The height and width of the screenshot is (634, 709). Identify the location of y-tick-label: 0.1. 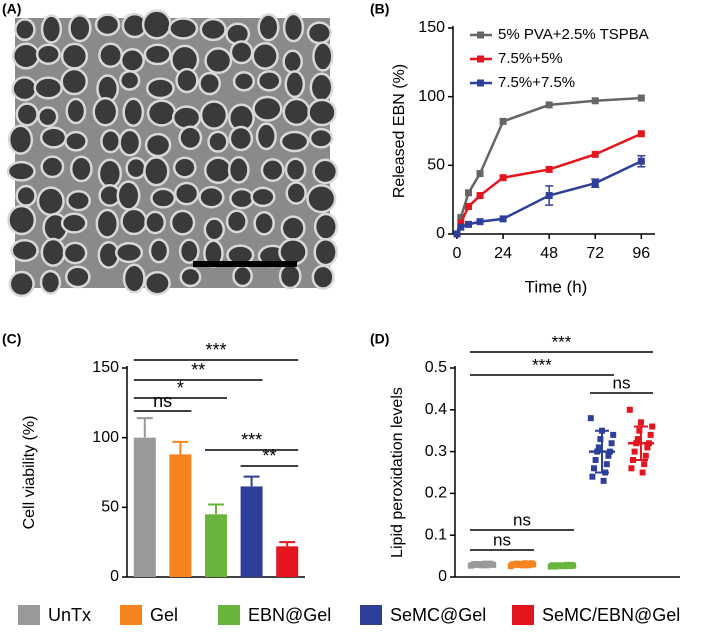
(436, 534).